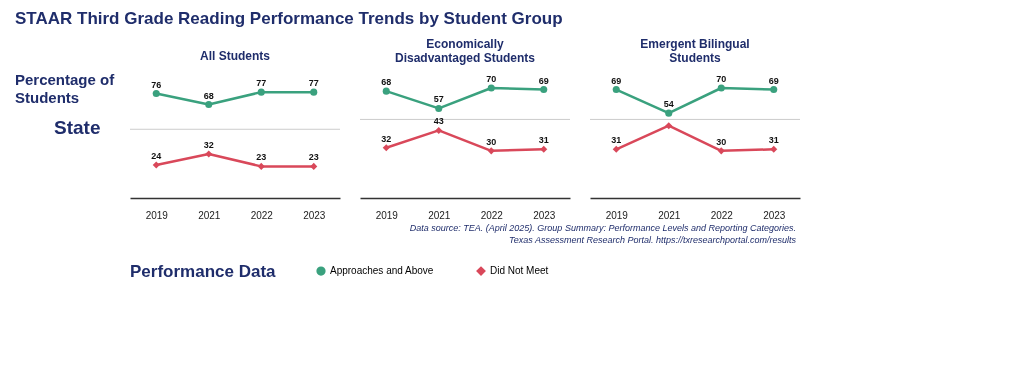 The image size is (1024, 388). What do you see at coordinates (602, 228) in the screenshot?
I see `source-note: Data source: TEA. (April 2025). Group Summary: Performance Levels and Reporting Categories.` at bounding box center [602, 228].